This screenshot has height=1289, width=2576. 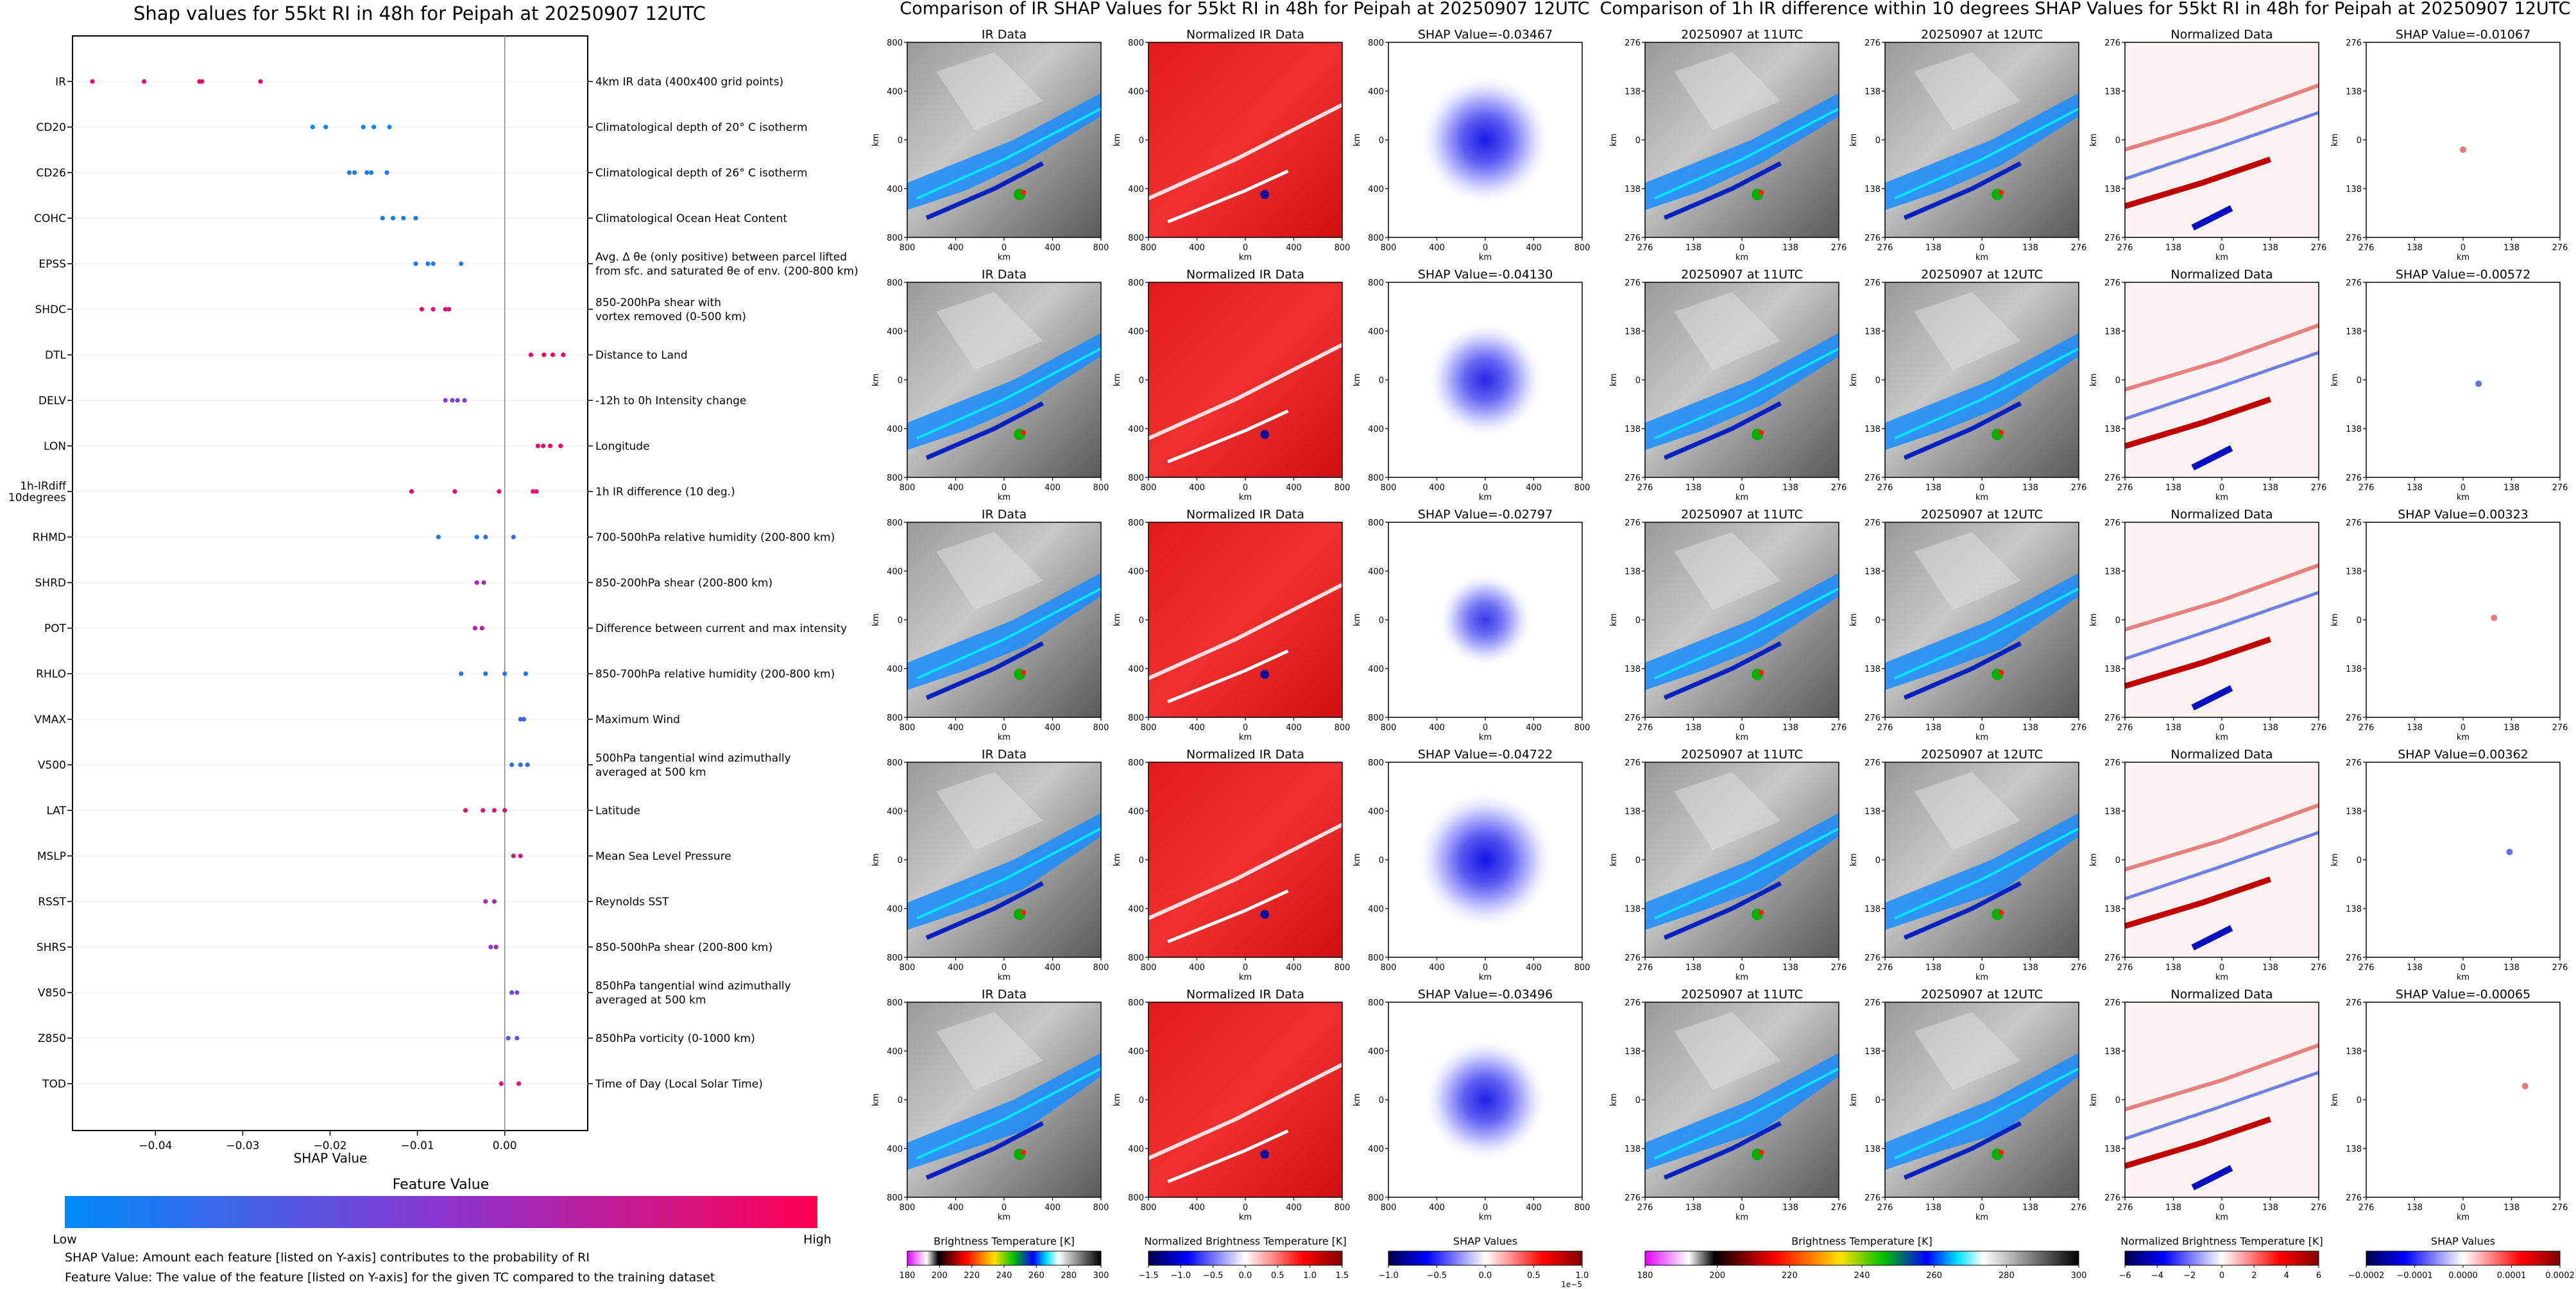 I want to click on x-axis-label: SHAP Value, so click(x=331, y=1158).